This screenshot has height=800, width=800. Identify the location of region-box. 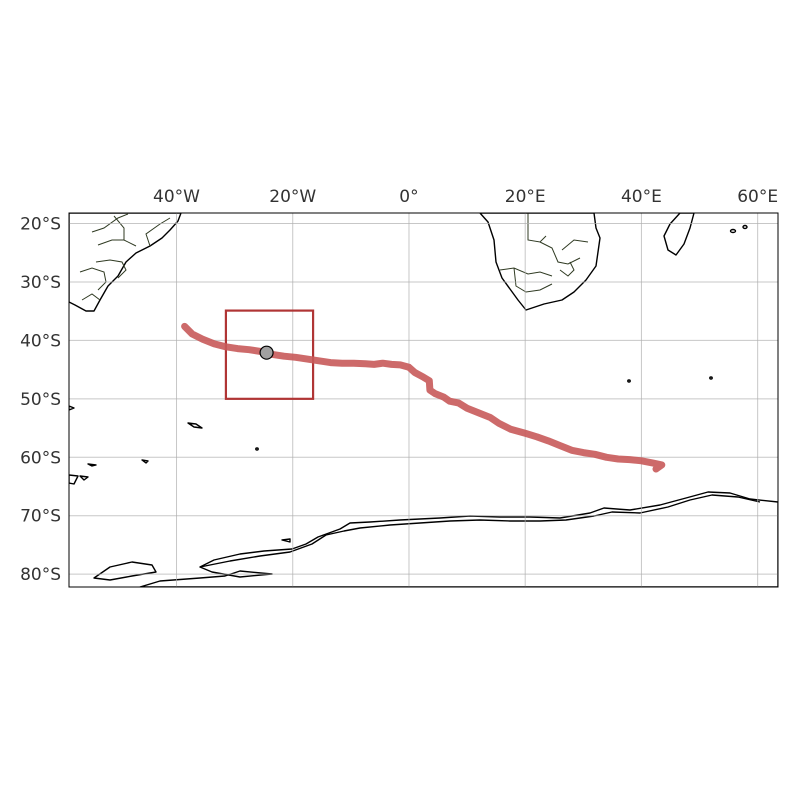
(269, 354).